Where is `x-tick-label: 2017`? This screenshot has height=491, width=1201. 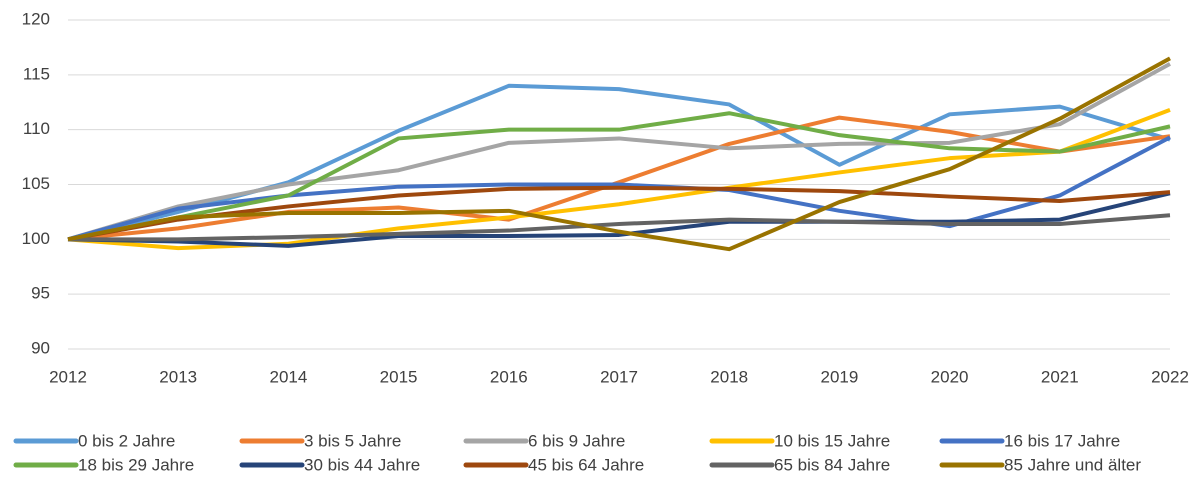
x-tick-label: 2017 is located at coordinates (619, 376).